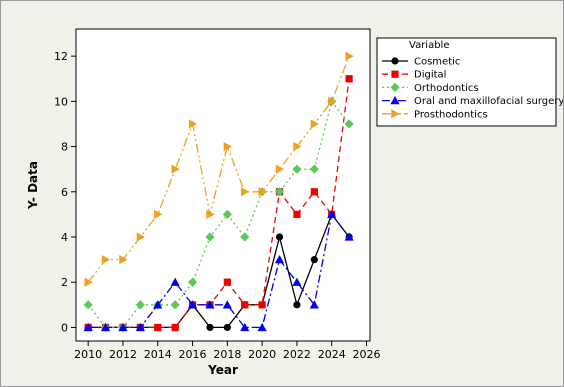 The width and height of the screenshot is (564, 387). I want to click on x-axis-title: Year, so click(222, 370).